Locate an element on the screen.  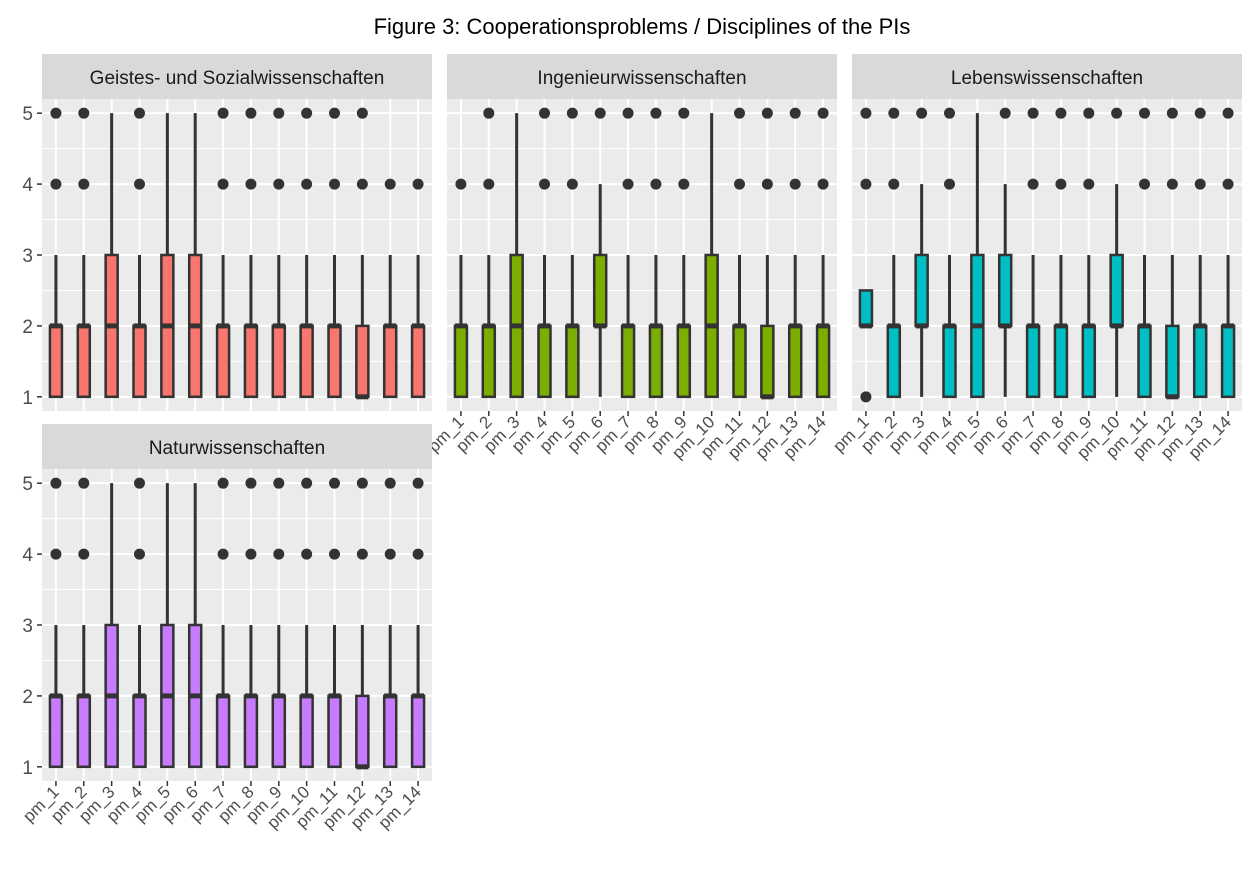
facet-strip-label: Ingenieurwissenschaften is located at coordinates (641, 78).